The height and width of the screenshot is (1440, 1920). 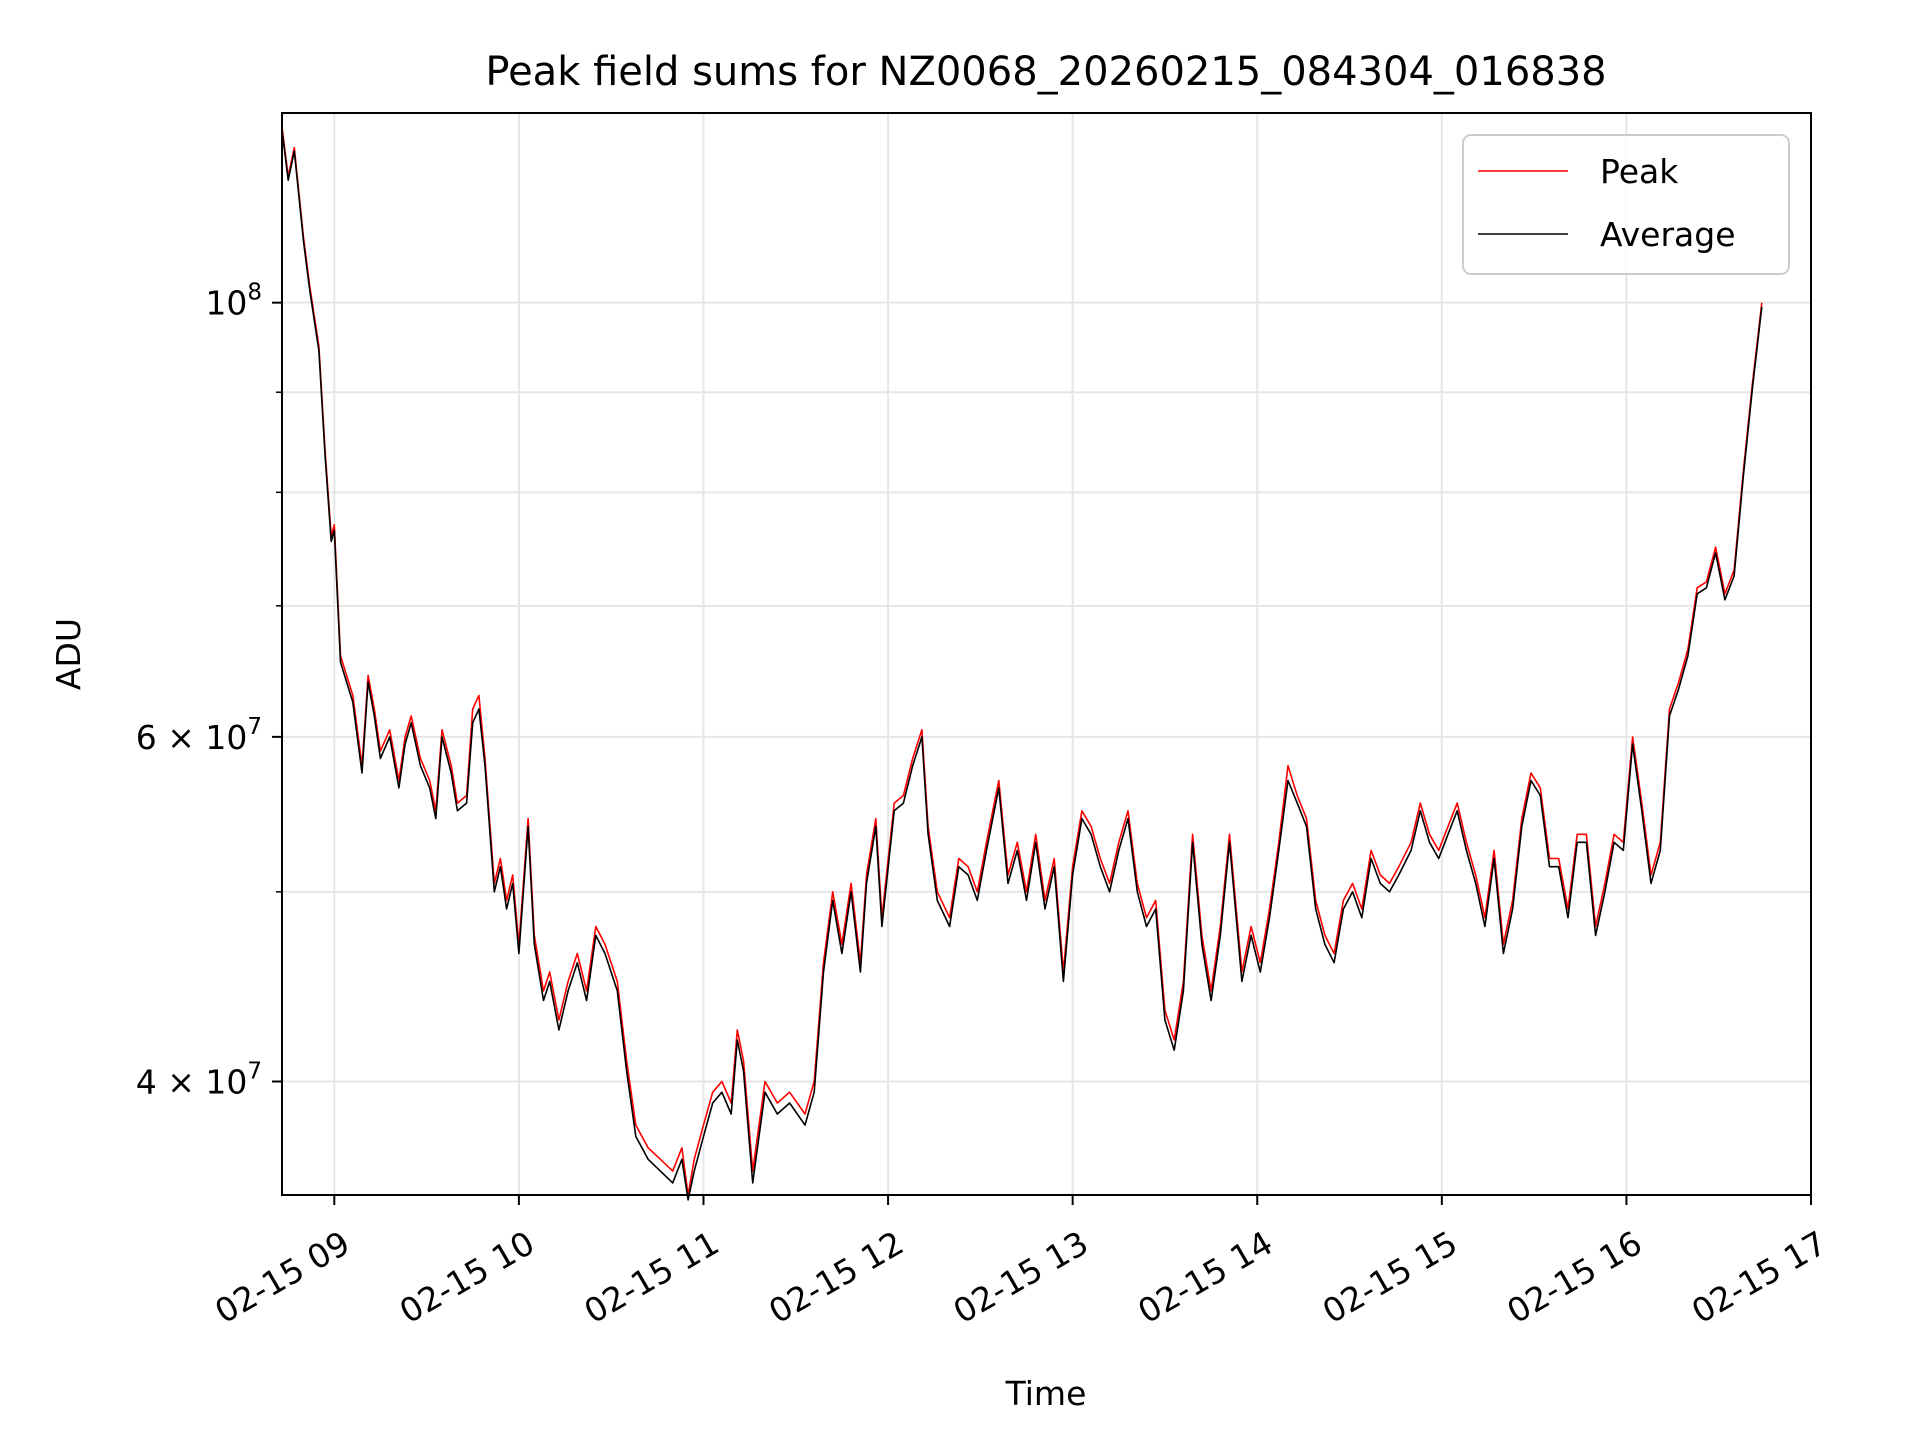 What do you see at coordinates (68, 654) in the screenshot?
I see `y-axis-label: ADU` at bounding box center [68, 654].